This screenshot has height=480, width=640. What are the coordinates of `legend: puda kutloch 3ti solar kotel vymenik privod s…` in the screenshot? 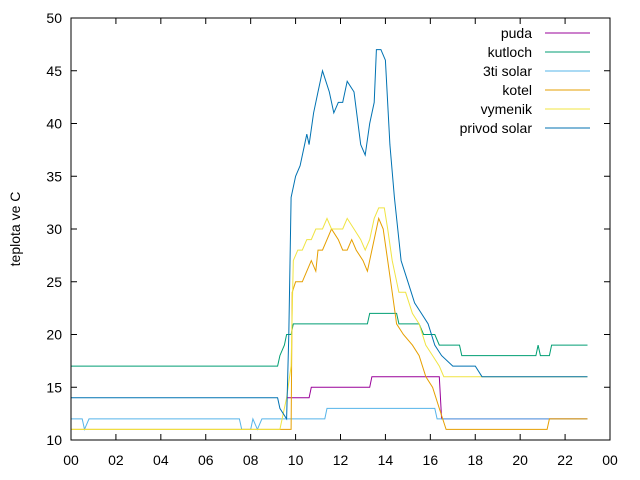 It's located at (525, 80).